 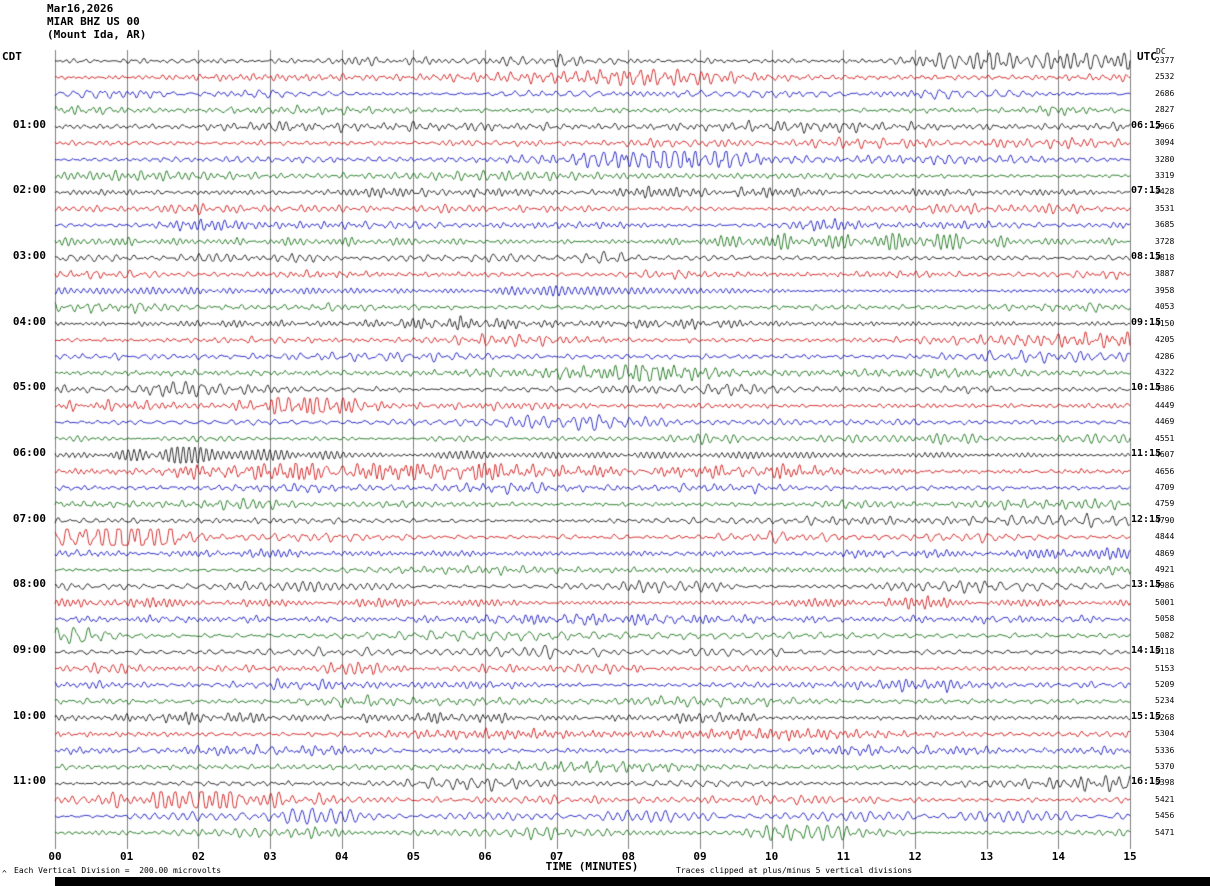 I want to click on dc-value-label: 5001, so click(x=1165, y=602).